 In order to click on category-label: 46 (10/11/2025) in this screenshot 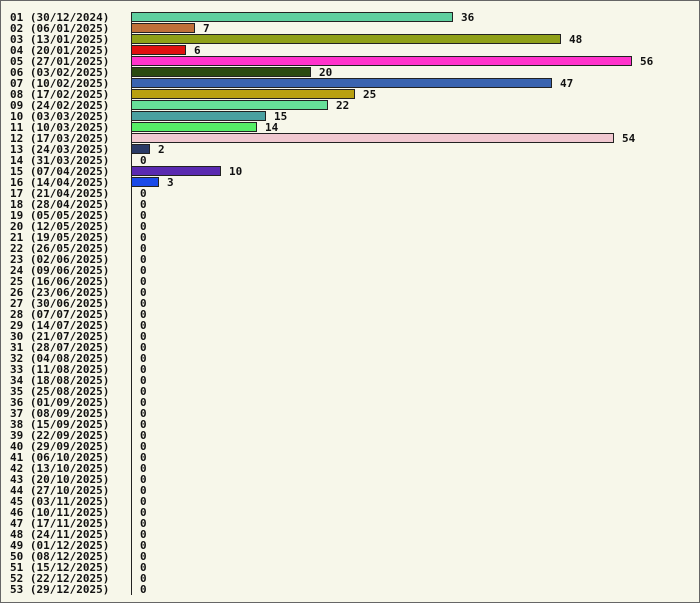, I will do `click(59, 512)`.